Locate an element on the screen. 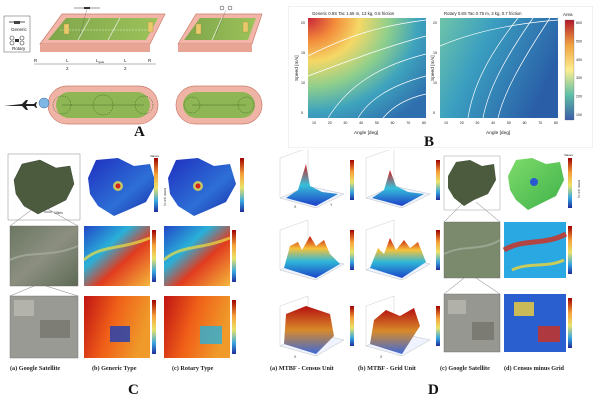 The image size is (597, 407). colorbar-d4 is located at coordinates (438, 250).